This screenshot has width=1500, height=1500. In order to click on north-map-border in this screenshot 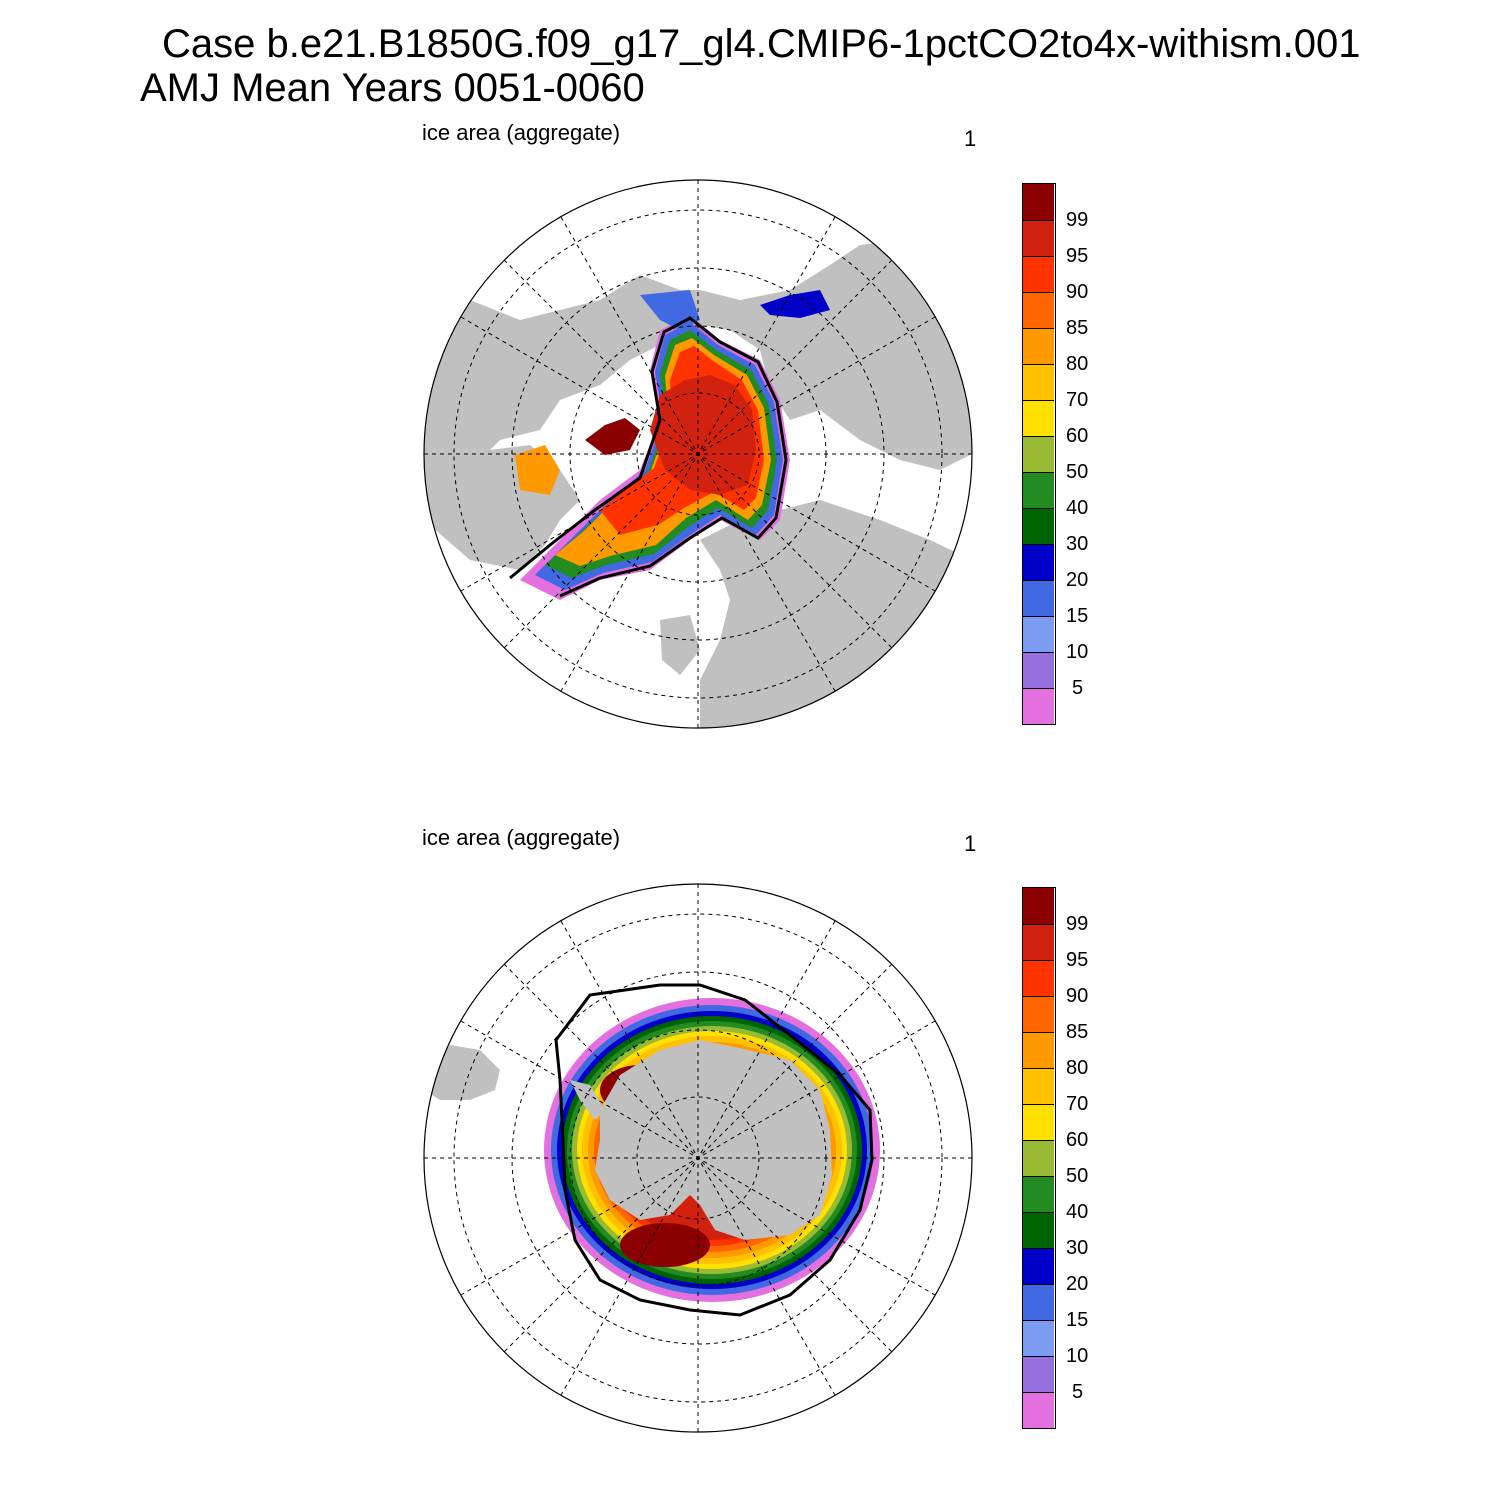, I will do `click(698, 454)`.